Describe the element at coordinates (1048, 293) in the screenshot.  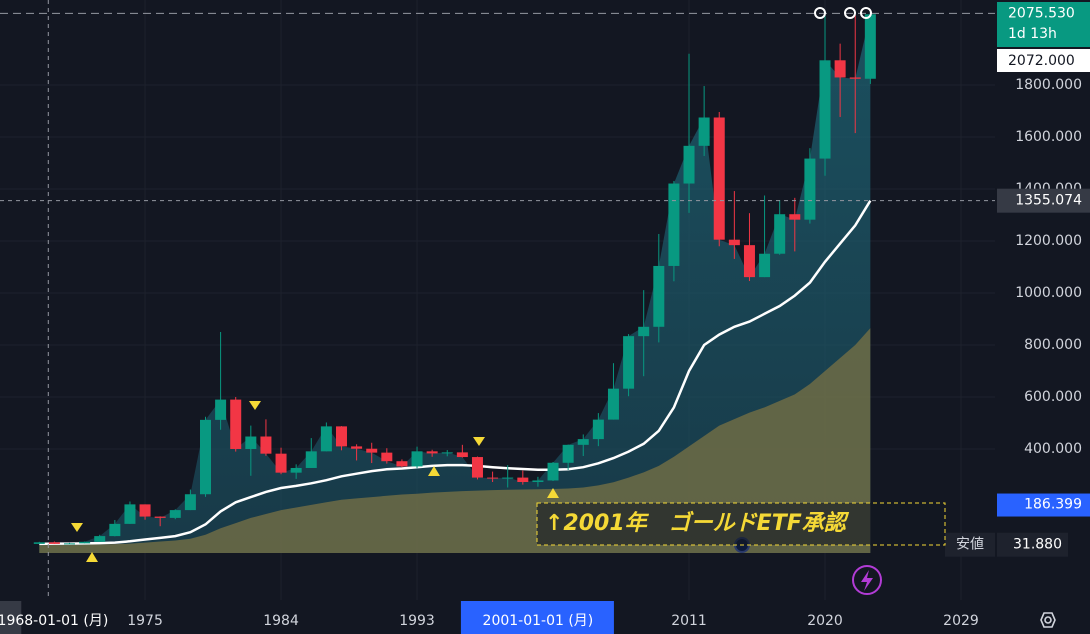
I see `y-tick-label: 1000.000` at that location.